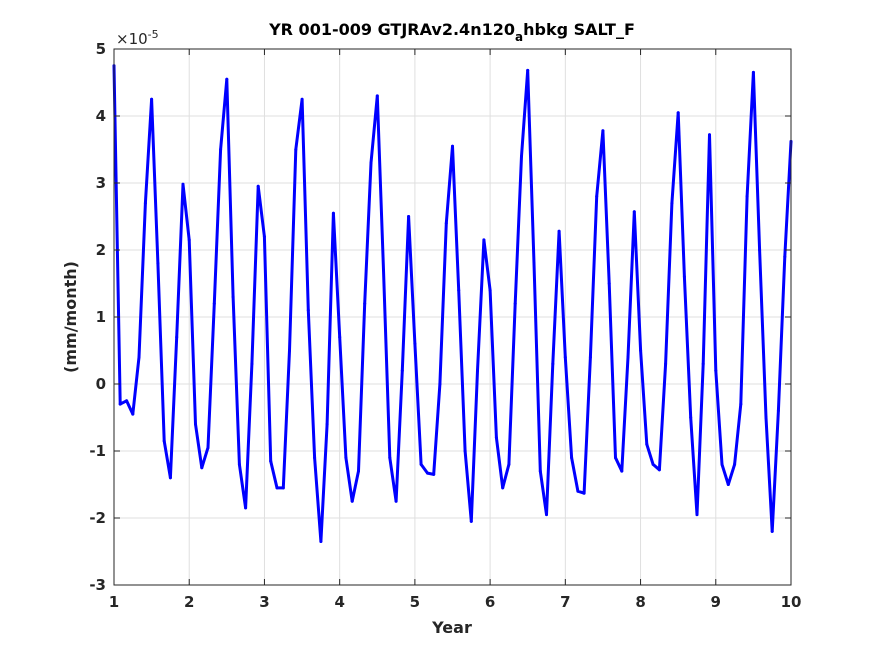 The image size is (875, 656). What do you see at coordinates (455, 602) in the screenshot?
I see `x-tick-labels: 1 2 3 4 5 6 7 8 9 10` at bounding box center [455, 602].